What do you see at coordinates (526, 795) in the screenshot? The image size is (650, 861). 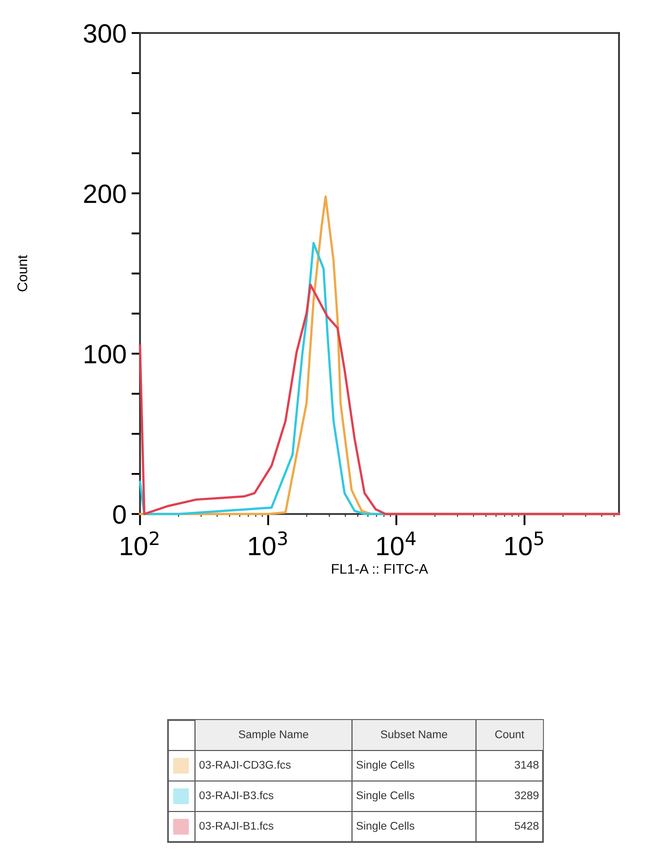 I see `text: 3289` at bounding box center [526, 795].